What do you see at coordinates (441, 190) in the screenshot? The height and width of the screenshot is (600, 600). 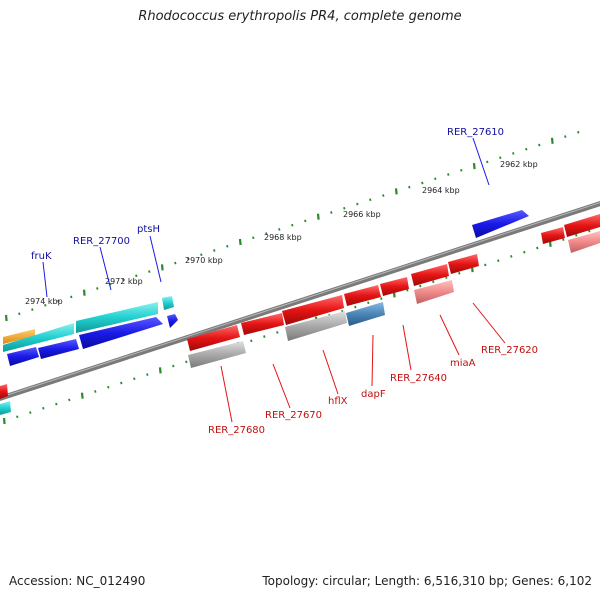 I see `scale-label-2964: 2964 kbp` at bounding box center [441, 190].